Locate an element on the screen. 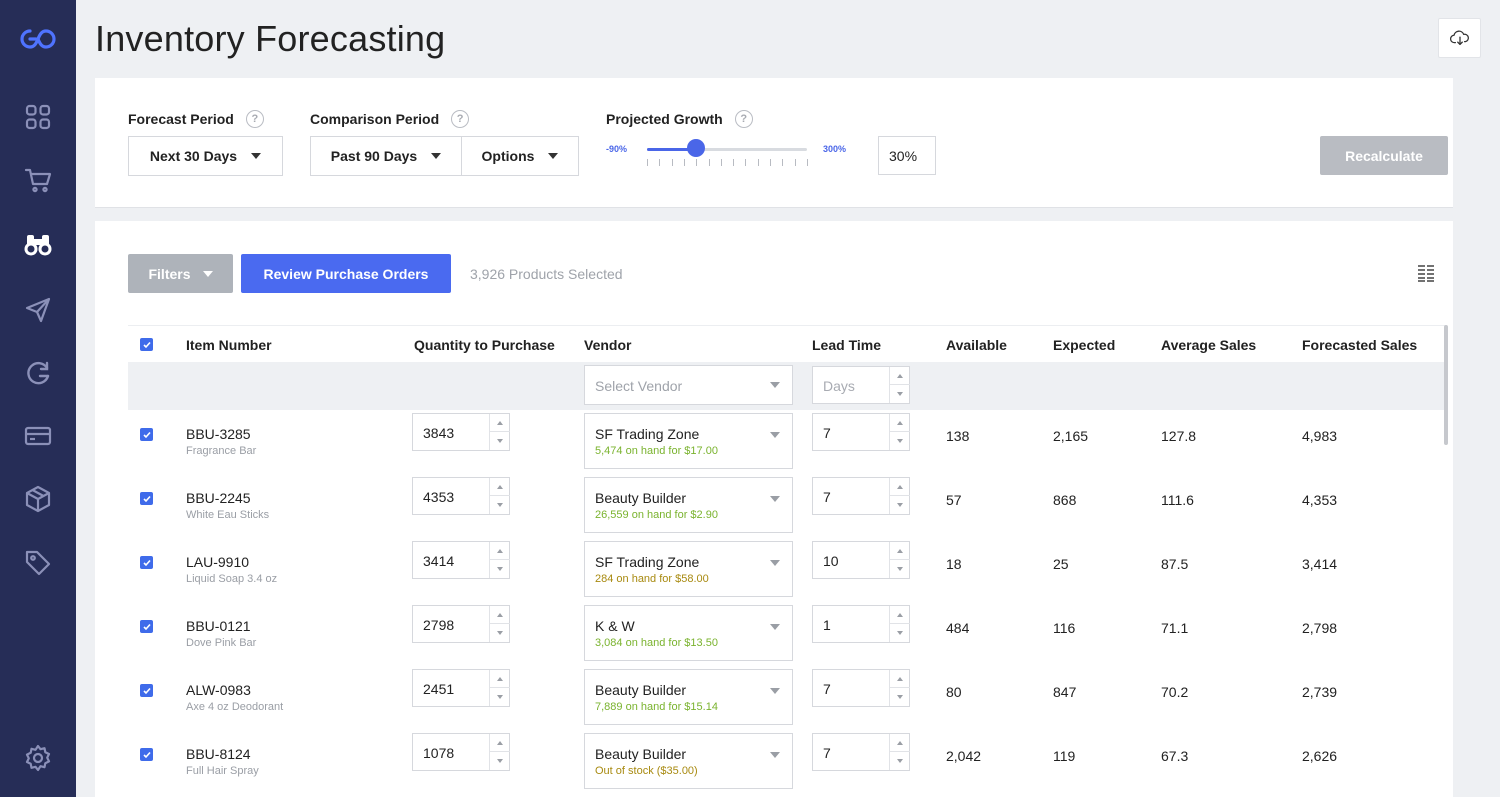 The height and width of the screenshot is (797, 1500). recalculate-button: Recalculate is located at coordinates (1384, 155).